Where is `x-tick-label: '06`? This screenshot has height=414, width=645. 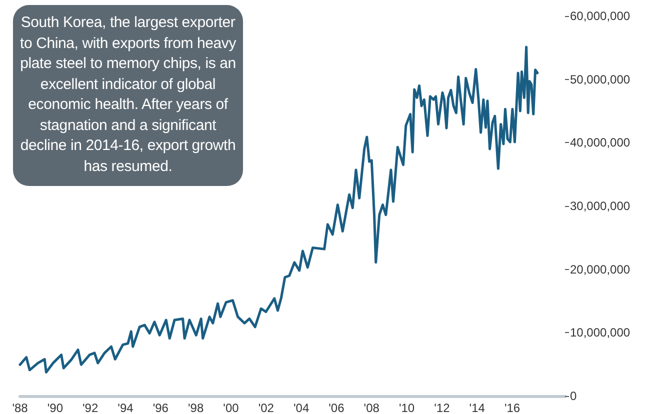 x-tick-label: '06 is located at coordinates (336, 407).